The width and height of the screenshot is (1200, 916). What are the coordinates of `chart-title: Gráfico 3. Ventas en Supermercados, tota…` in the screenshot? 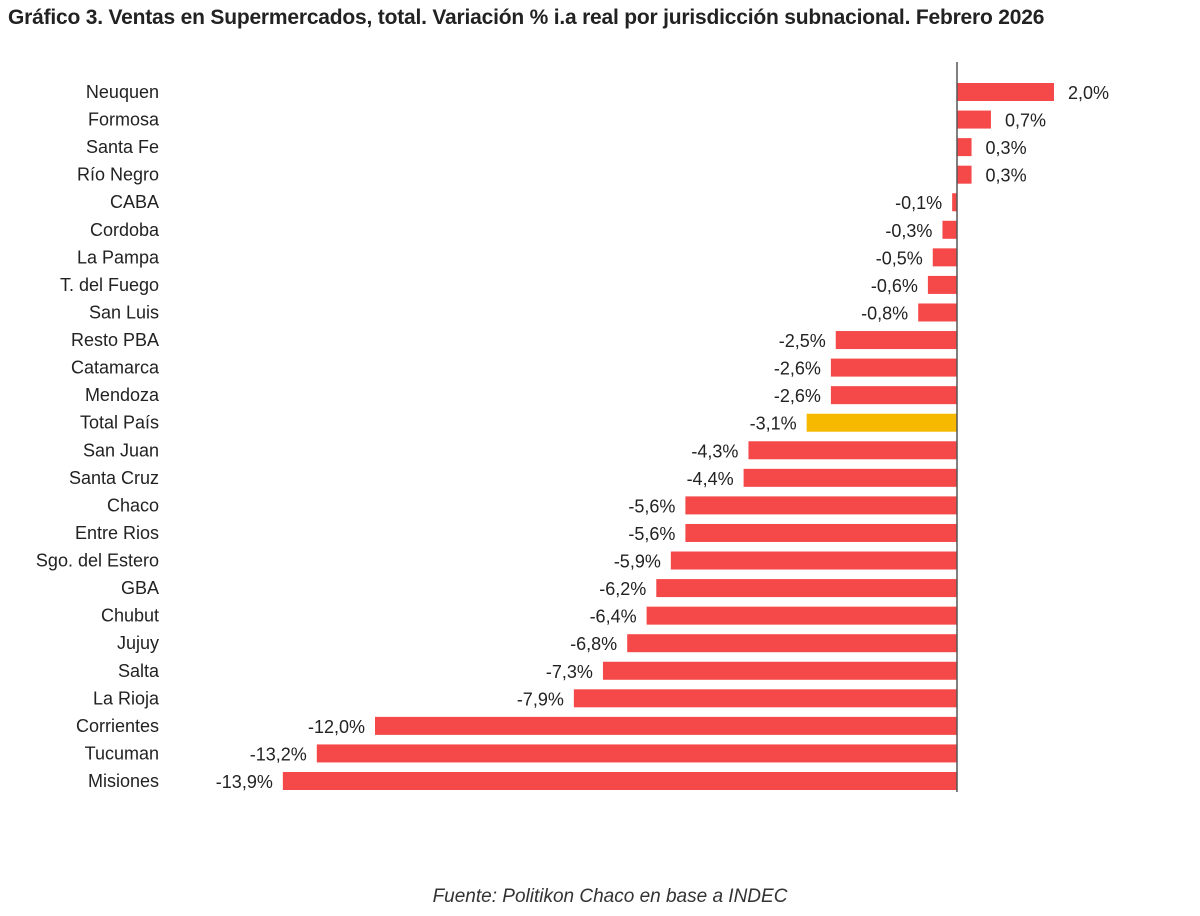 It's located at (526, 17).